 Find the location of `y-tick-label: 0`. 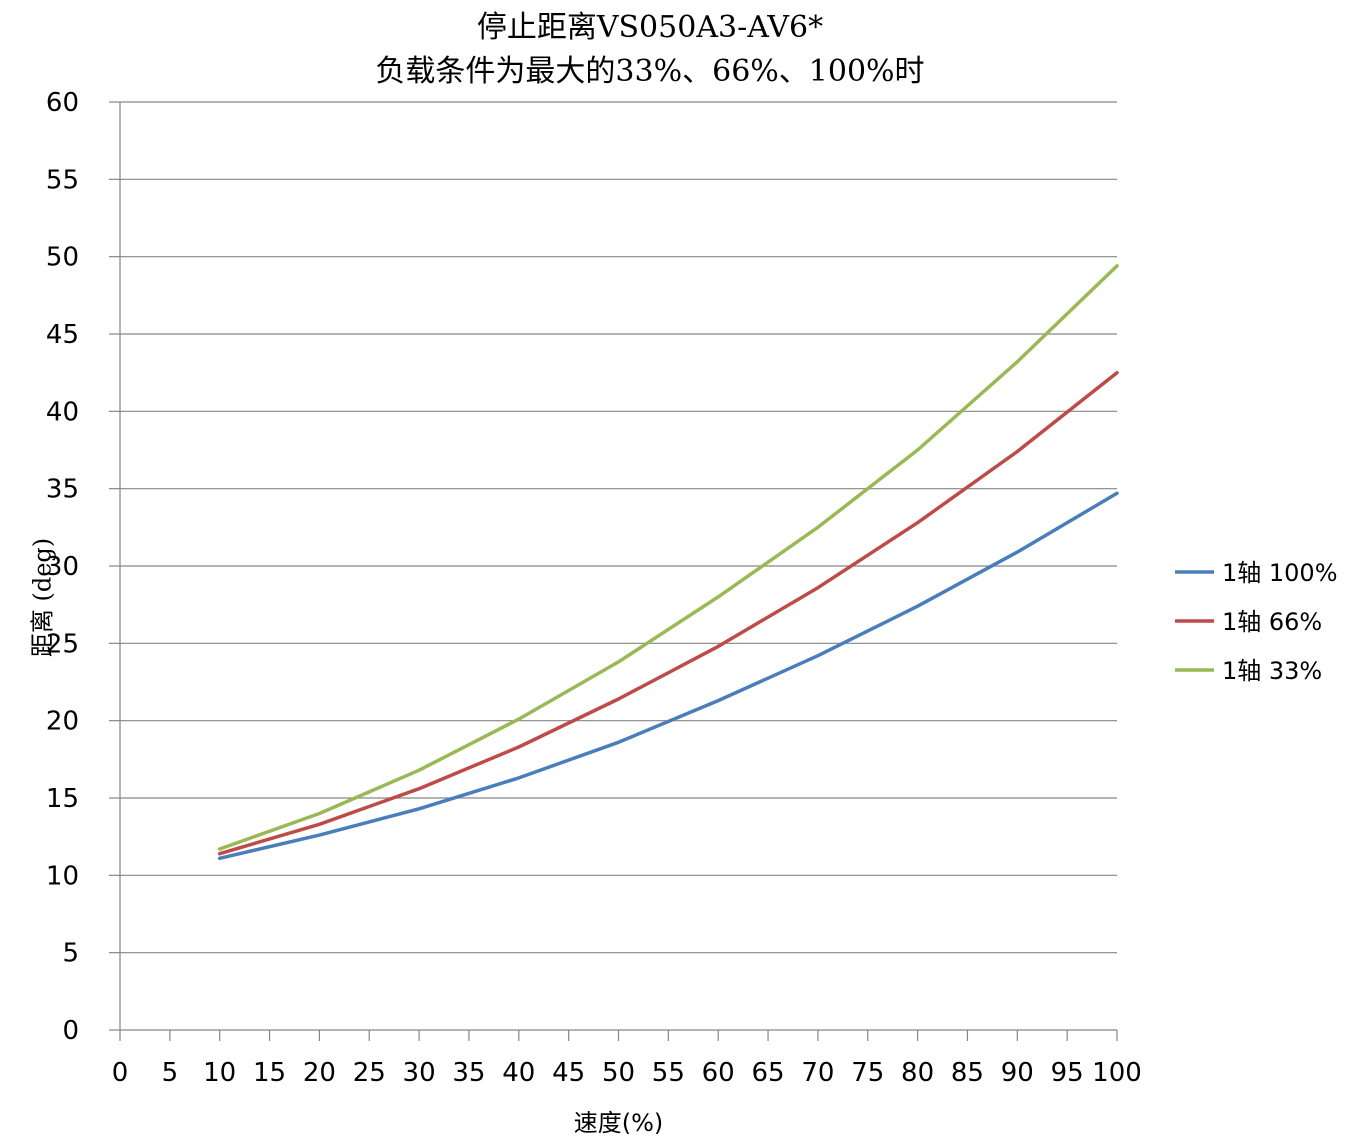

y-tick-label: 0 is located at coordinates (70, 1031).